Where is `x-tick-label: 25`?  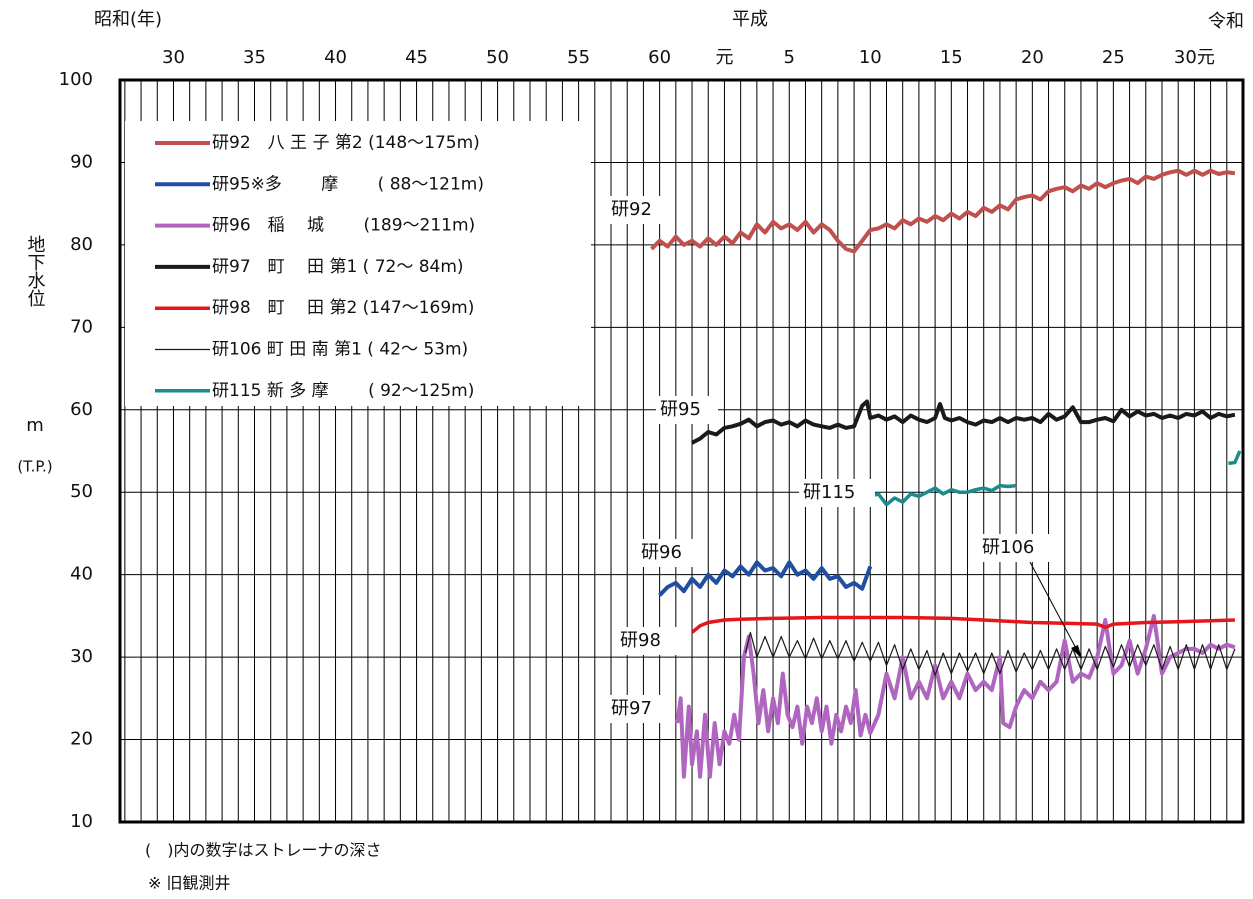
x-tick-label: 25 is located at coordinates (1113, 57).